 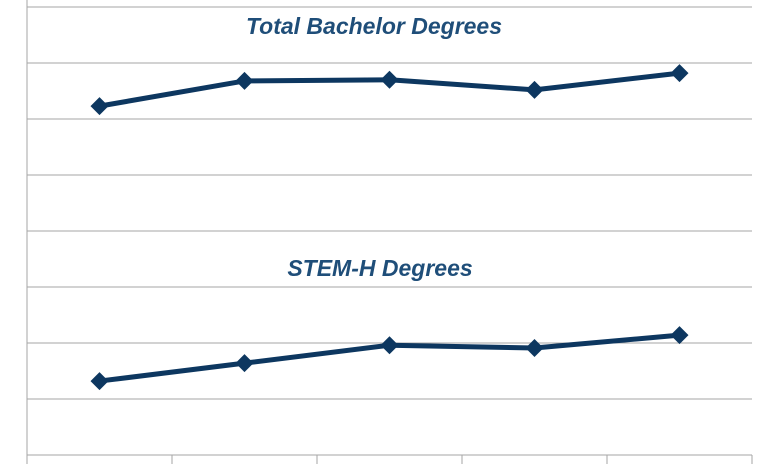 I want to click on annotation: STEM-H Degrees, so click(x=379, y=268).